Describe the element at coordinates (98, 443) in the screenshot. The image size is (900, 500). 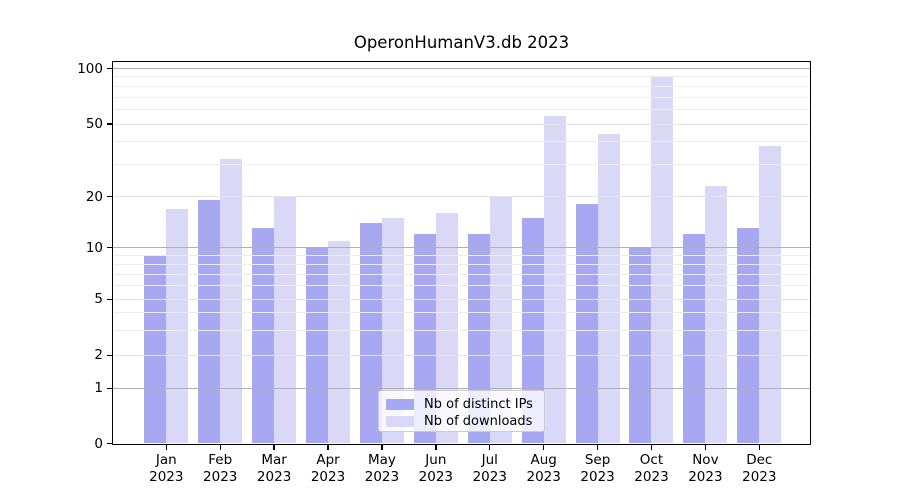
I see `y-tick-label-0: 0` at that location.